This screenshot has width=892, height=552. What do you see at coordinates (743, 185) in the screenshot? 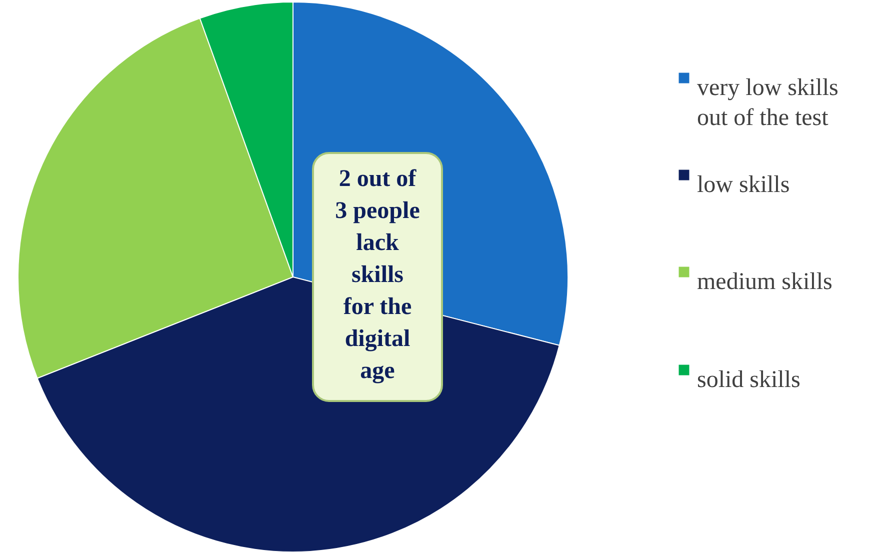
I see `legend-label: low skills` at bounding box center [743, 185].